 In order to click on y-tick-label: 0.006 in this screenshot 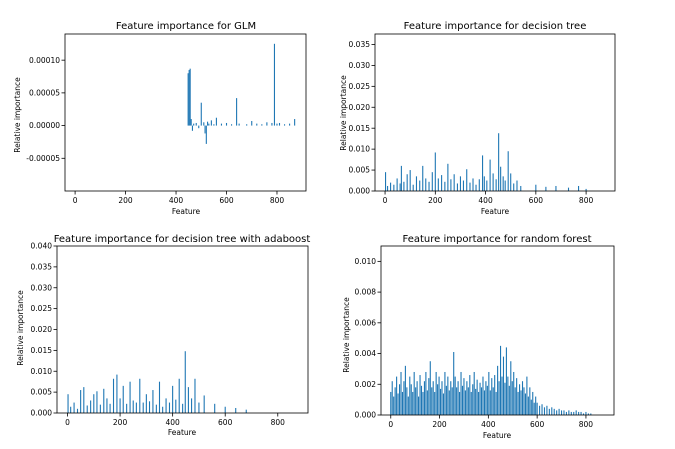, I will do `click(366, 322)`.